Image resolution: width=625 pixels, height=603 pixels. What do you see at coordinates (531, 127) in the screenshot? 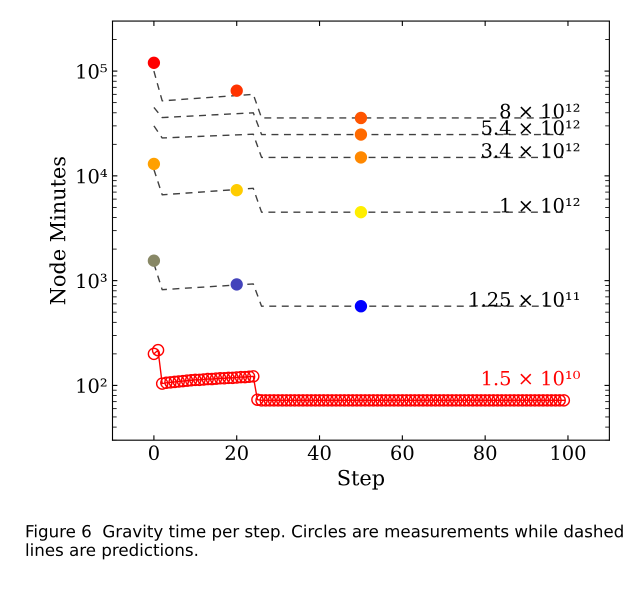
I see `series-label: 5.4 × 10¹²` at bounding box center [531, 127].